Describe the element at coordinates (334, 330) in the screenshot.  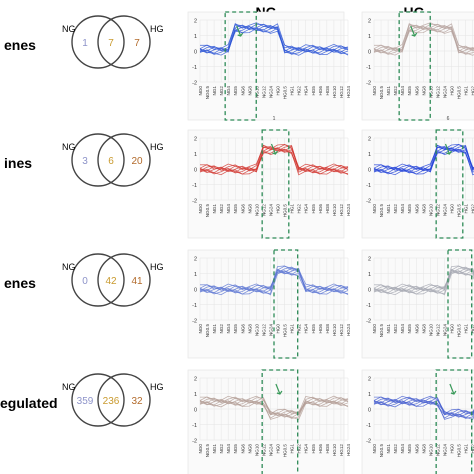
I see `x-tick-label: HG10` at that location.